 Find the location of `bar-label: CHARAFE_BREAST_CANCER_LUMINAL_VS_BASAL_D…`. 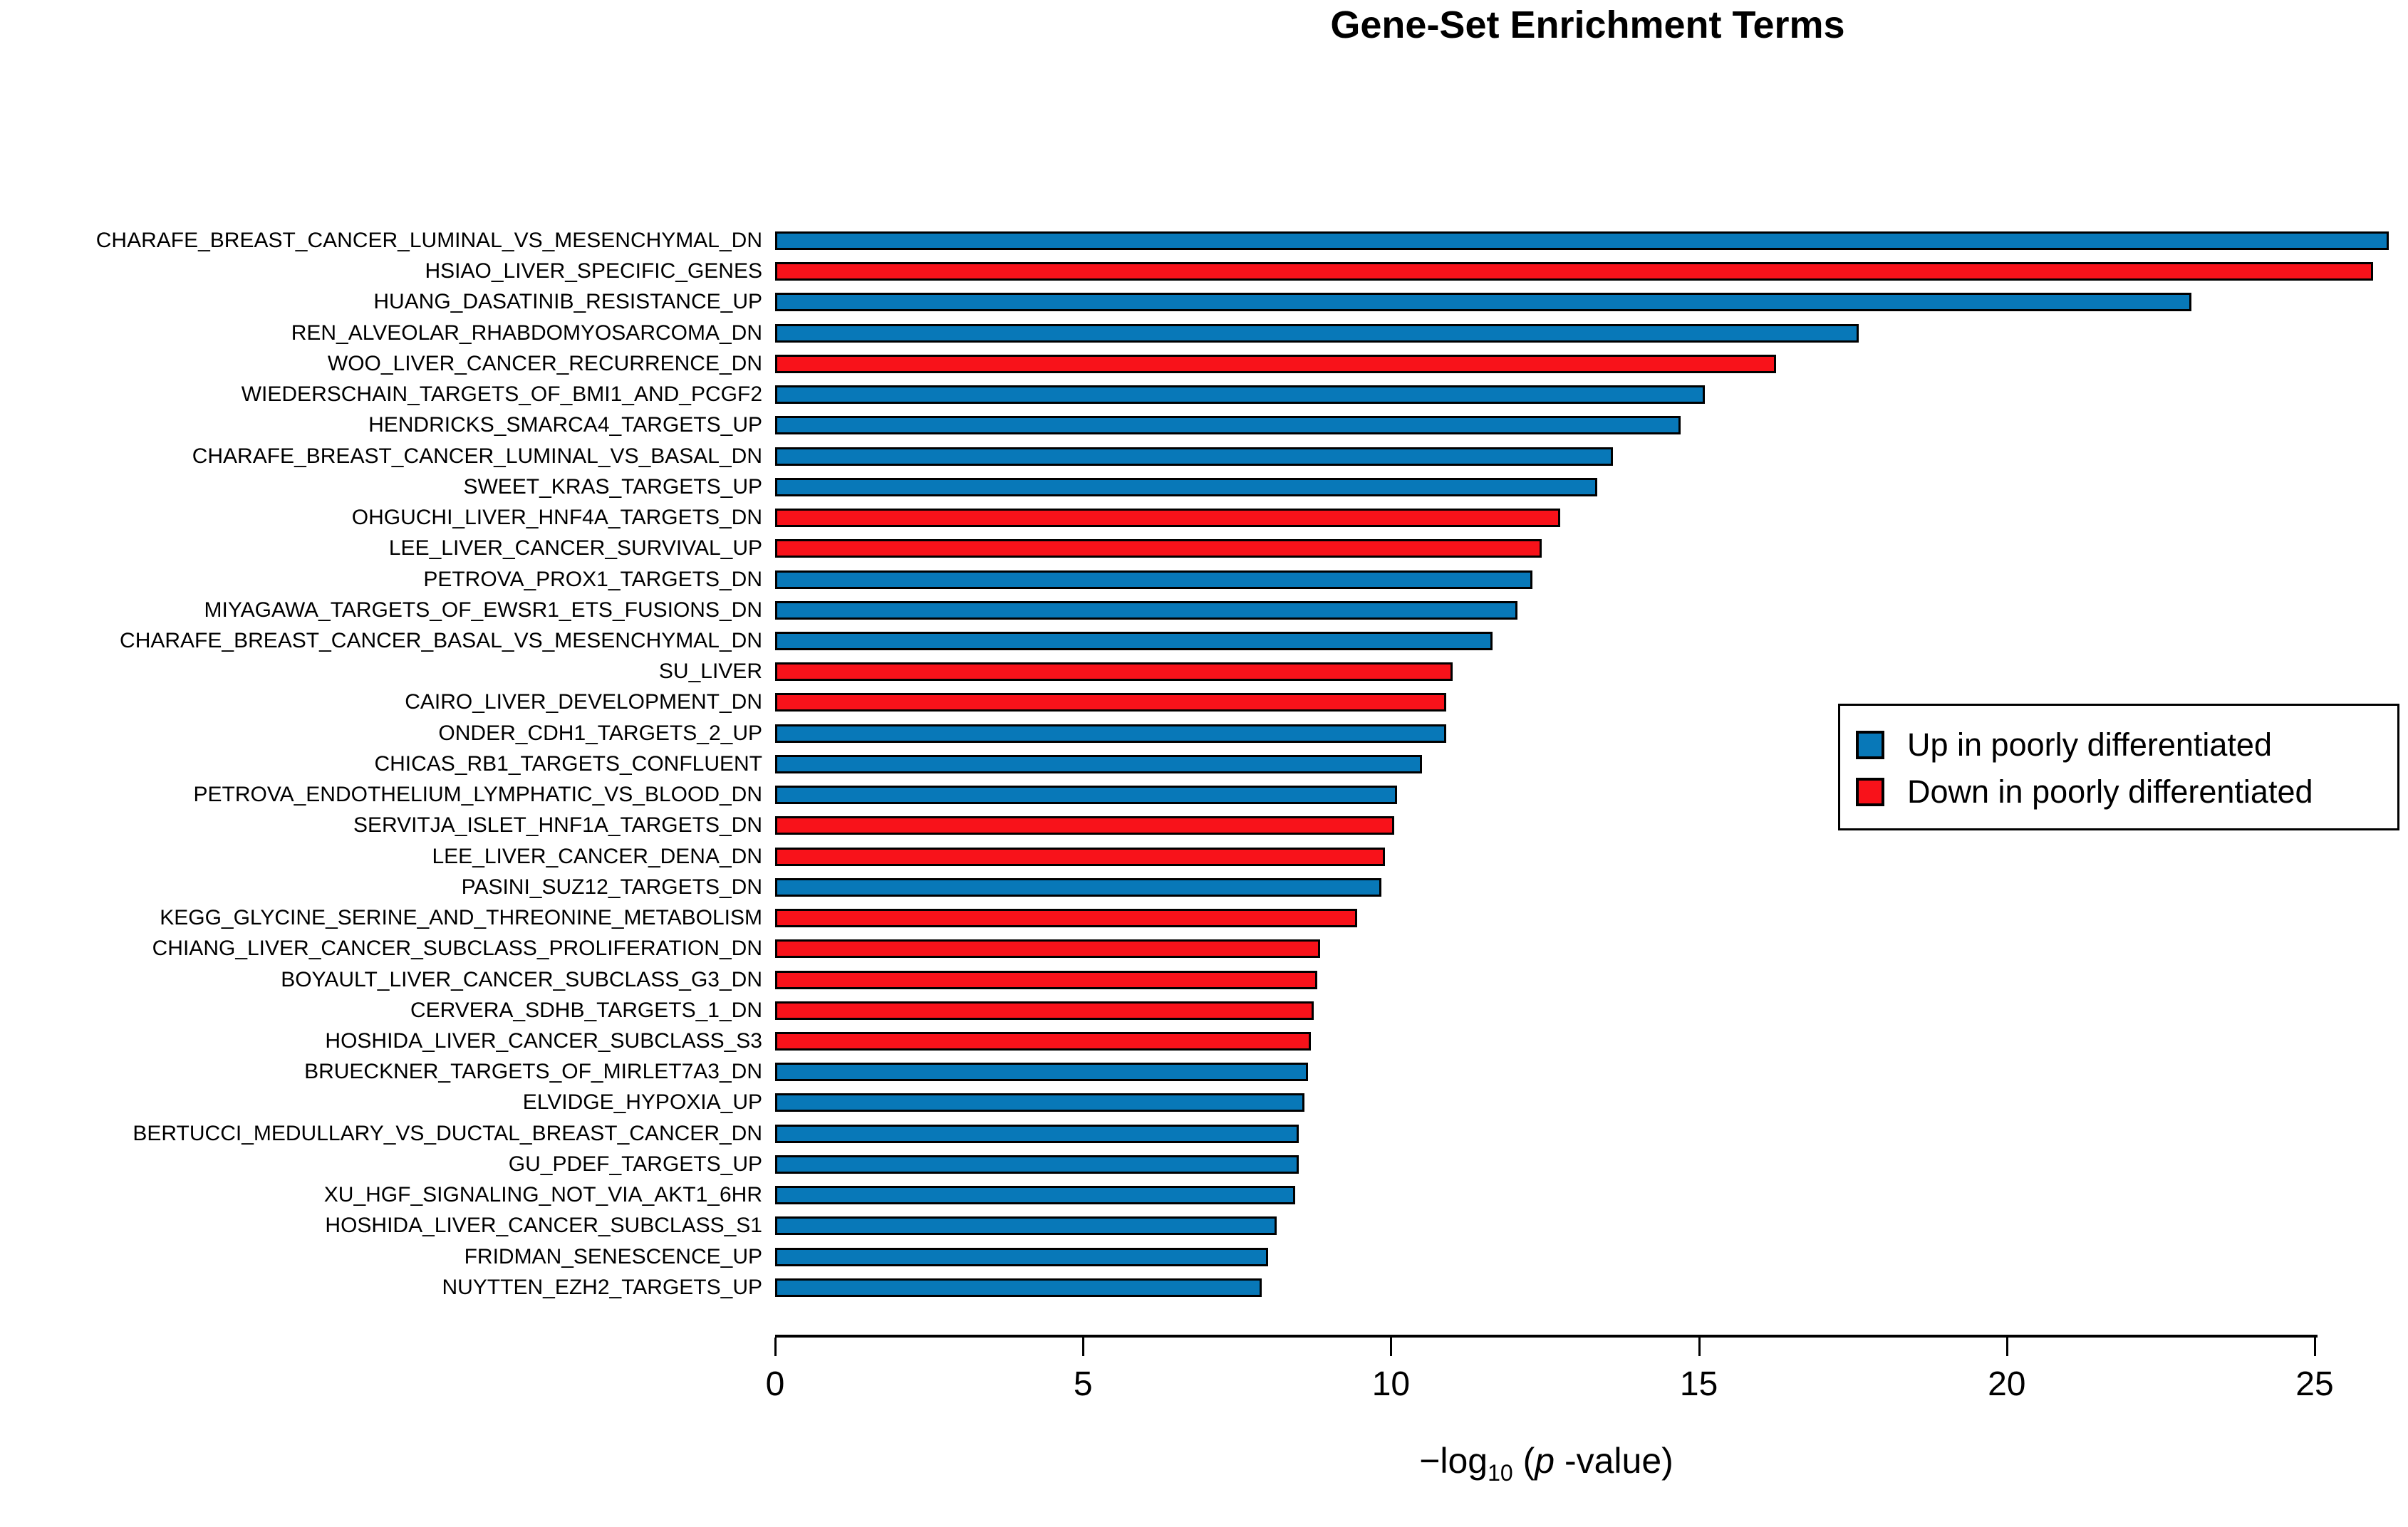

bar-label: CHARAFE_BREAST_CANCER_LUMINAL_VS_BASAL_D… is located at coordinates (477, 456).